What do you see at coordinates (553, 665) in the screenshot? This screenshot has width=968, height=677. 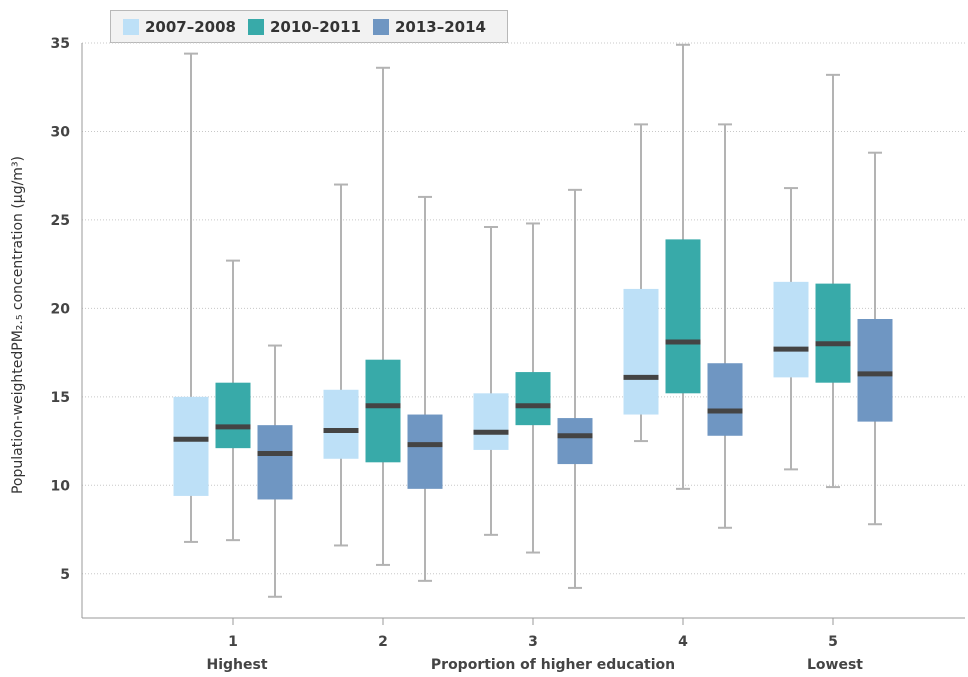 I see `x-axis-label: Proportion of higher education` at bounding box center [553, 665].